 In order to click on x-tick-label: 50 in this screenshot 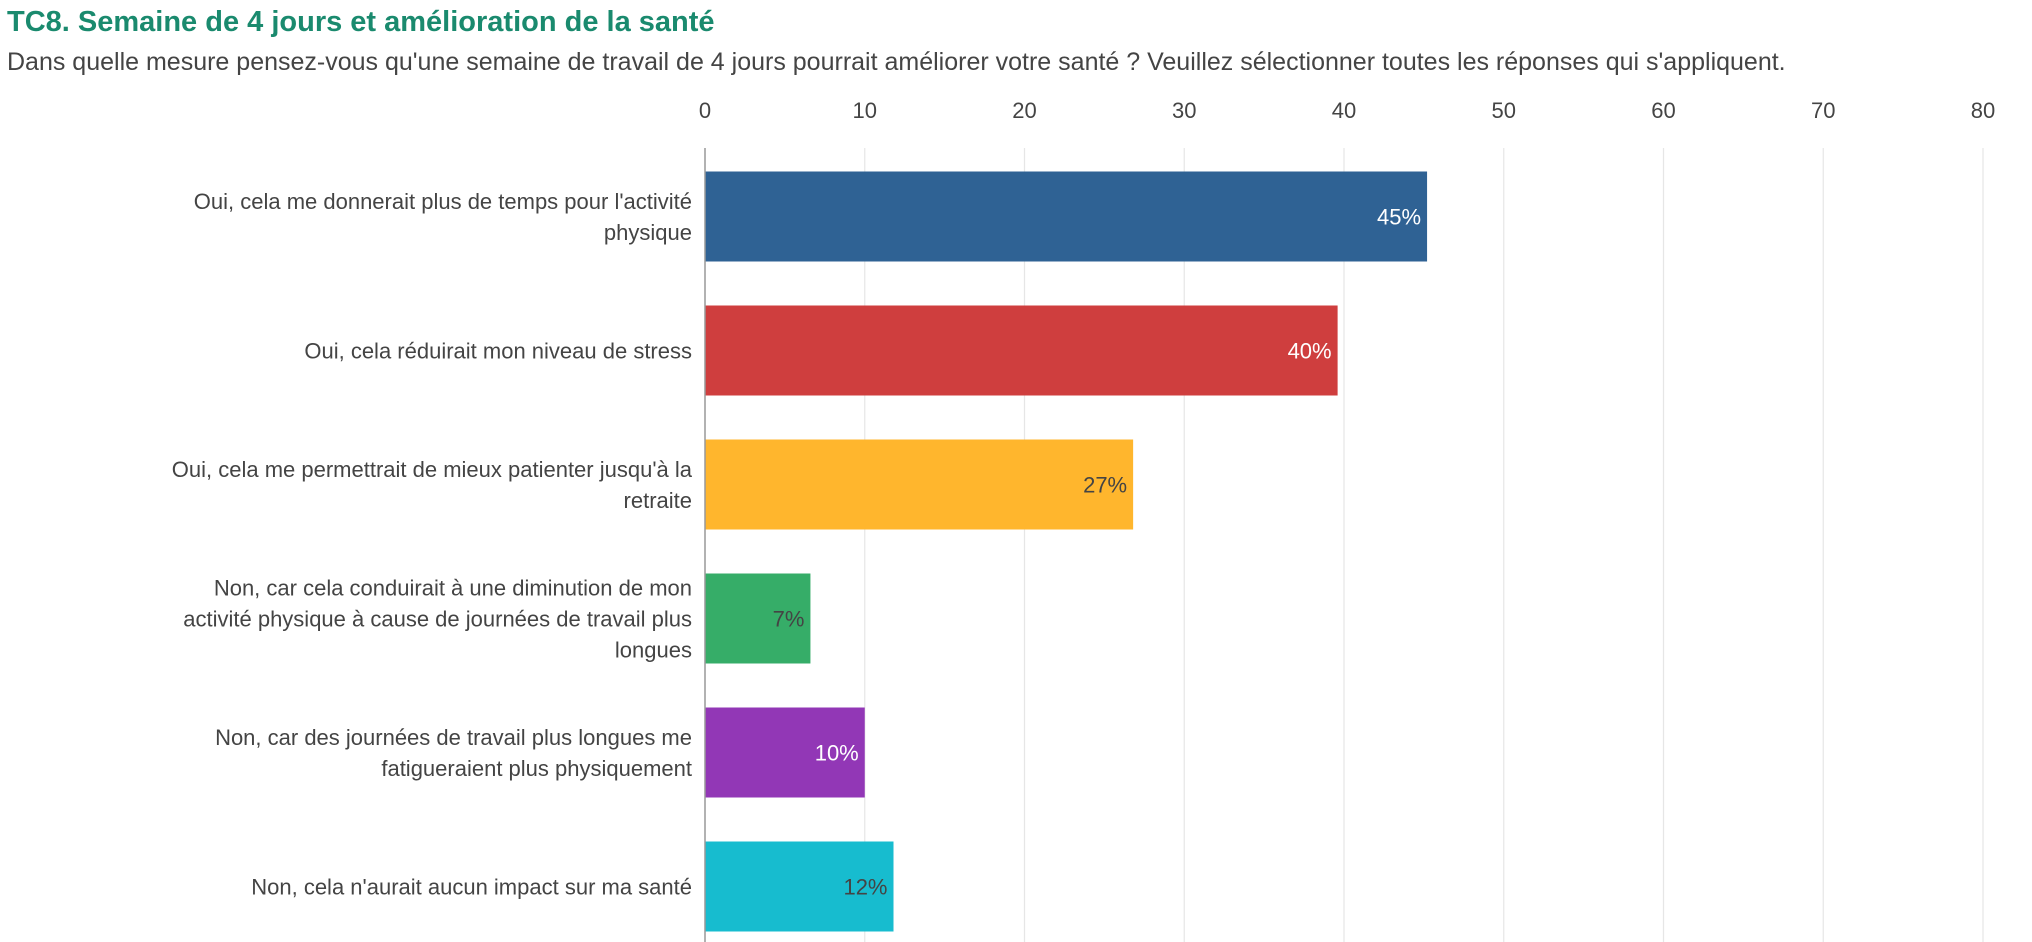, I will do `click(1504, 110)`.